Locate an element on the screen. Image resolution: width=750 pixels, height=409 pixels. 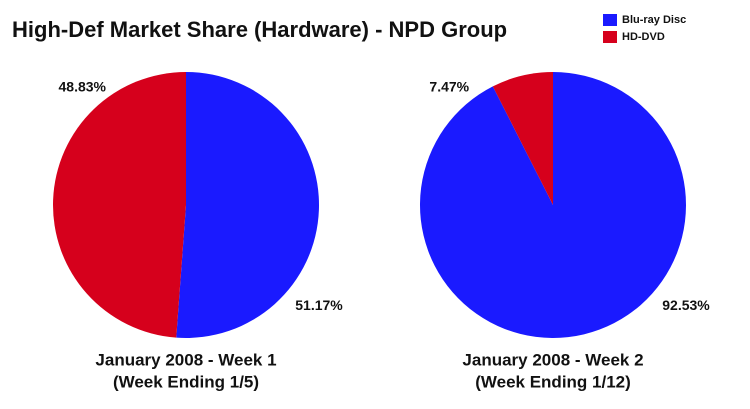
value-label: 92.53% is located at coordinates (686, 305).